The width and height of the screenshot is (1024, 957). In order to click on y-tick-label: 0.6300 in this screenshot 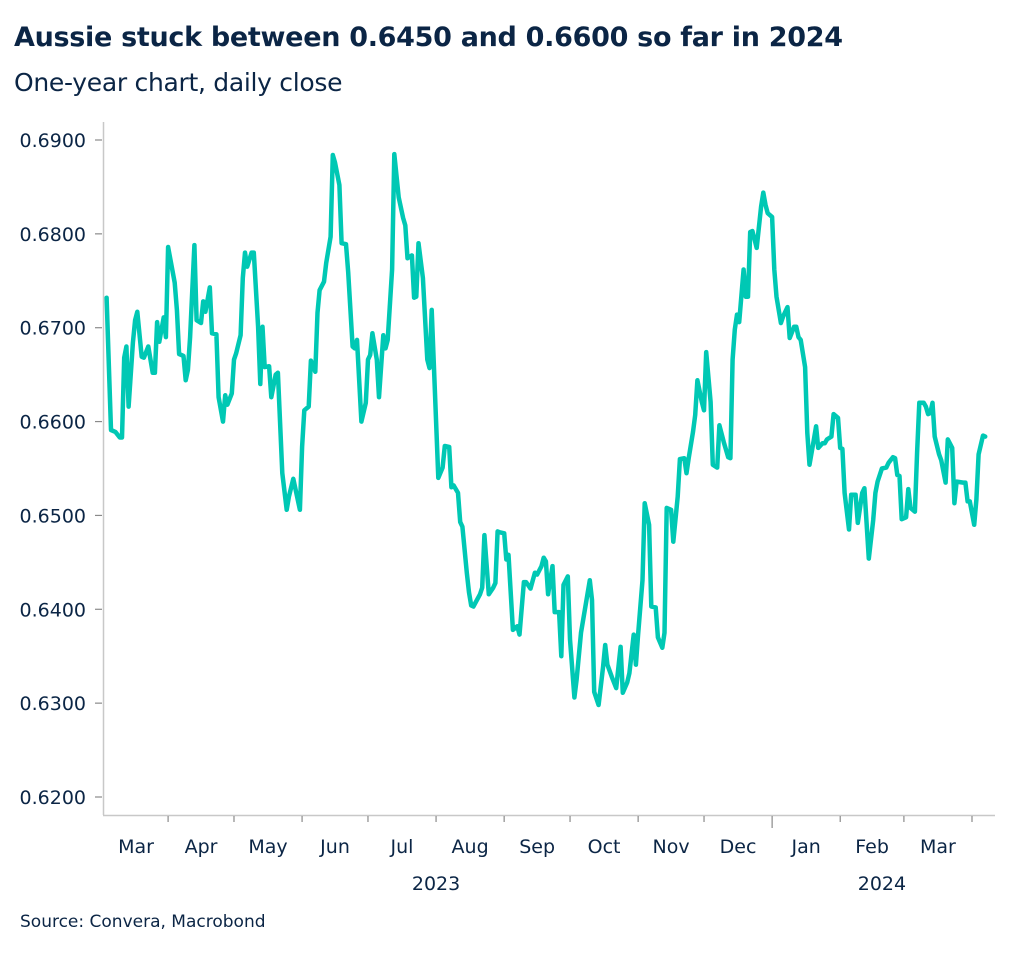, I will do `click(53, 704)`.